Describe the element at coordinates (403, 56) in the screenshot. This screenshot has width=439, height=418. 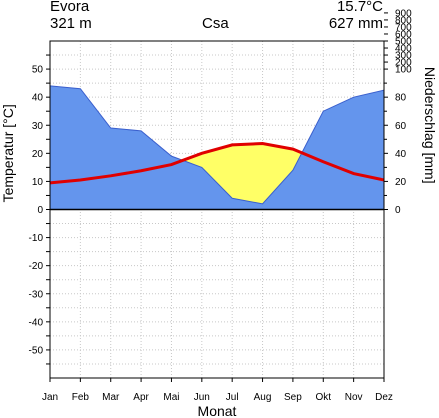
I see `precip-tick-label: 300` at that location.